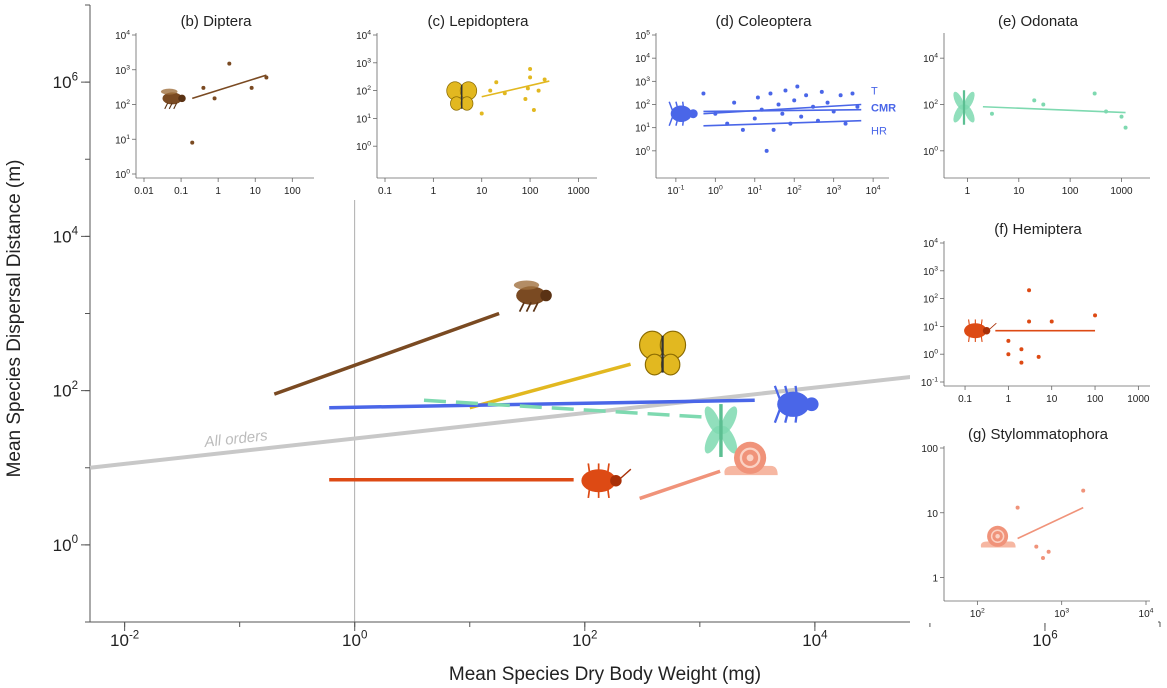 The width and height of the screenshot is (1167, 688). What do you see at coordinates (144, 191) in the screenshot?
I see `inset-x-tick-label: 0.01` at bounding box center [144, 191].